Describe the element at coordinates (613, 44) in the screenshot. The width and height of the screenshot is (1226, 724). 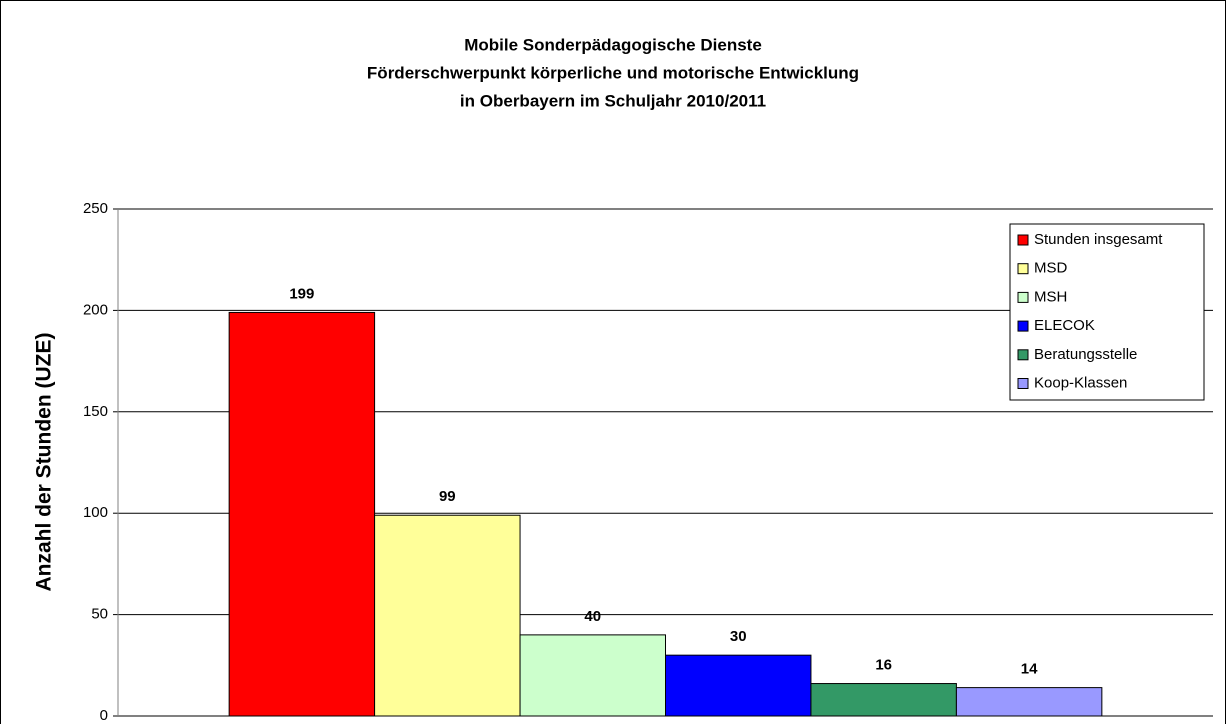
I see `chart-title: Mobile Sonderpädagogische Dienste` at that location.